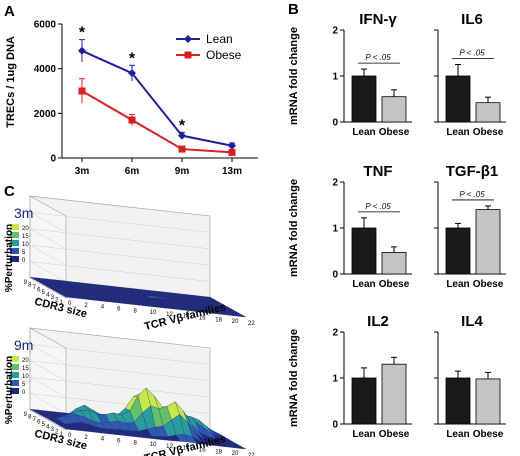  What do you see at coordinates (70, 436) in the screenshot?
I see `tcr-tick-label: 0` at bounding box center [70, 436].